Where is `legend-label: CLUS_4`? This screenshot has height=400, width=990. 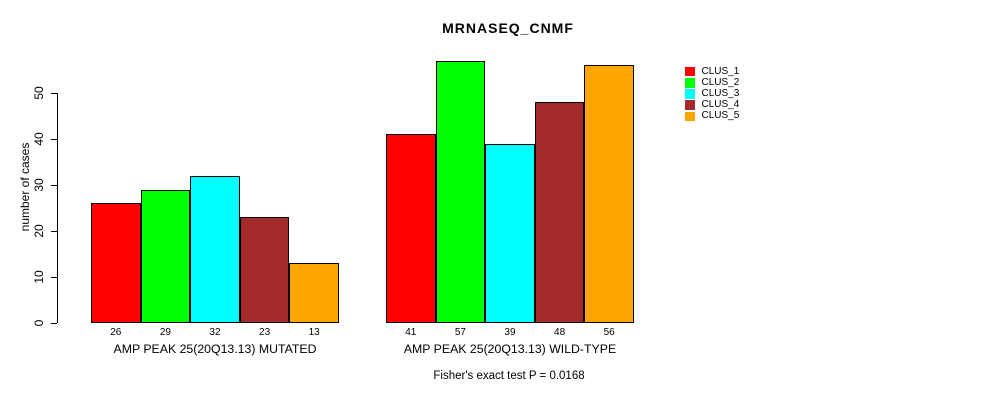
legend-label: CLUS_4 is located at coordinates (720, 105).